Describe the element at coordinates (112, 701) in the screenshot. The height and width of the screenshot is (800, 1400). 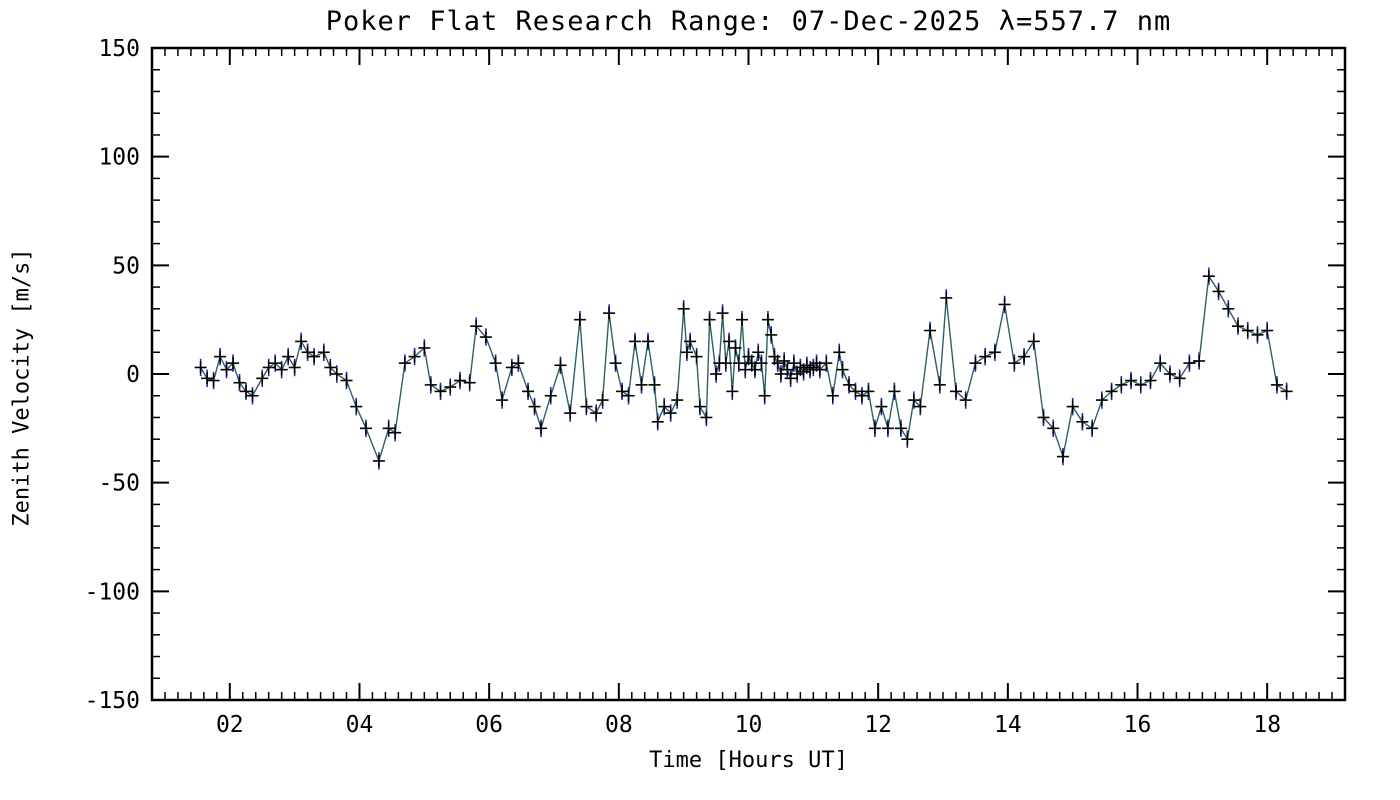
I see `y-tick-label: -150` at that location.